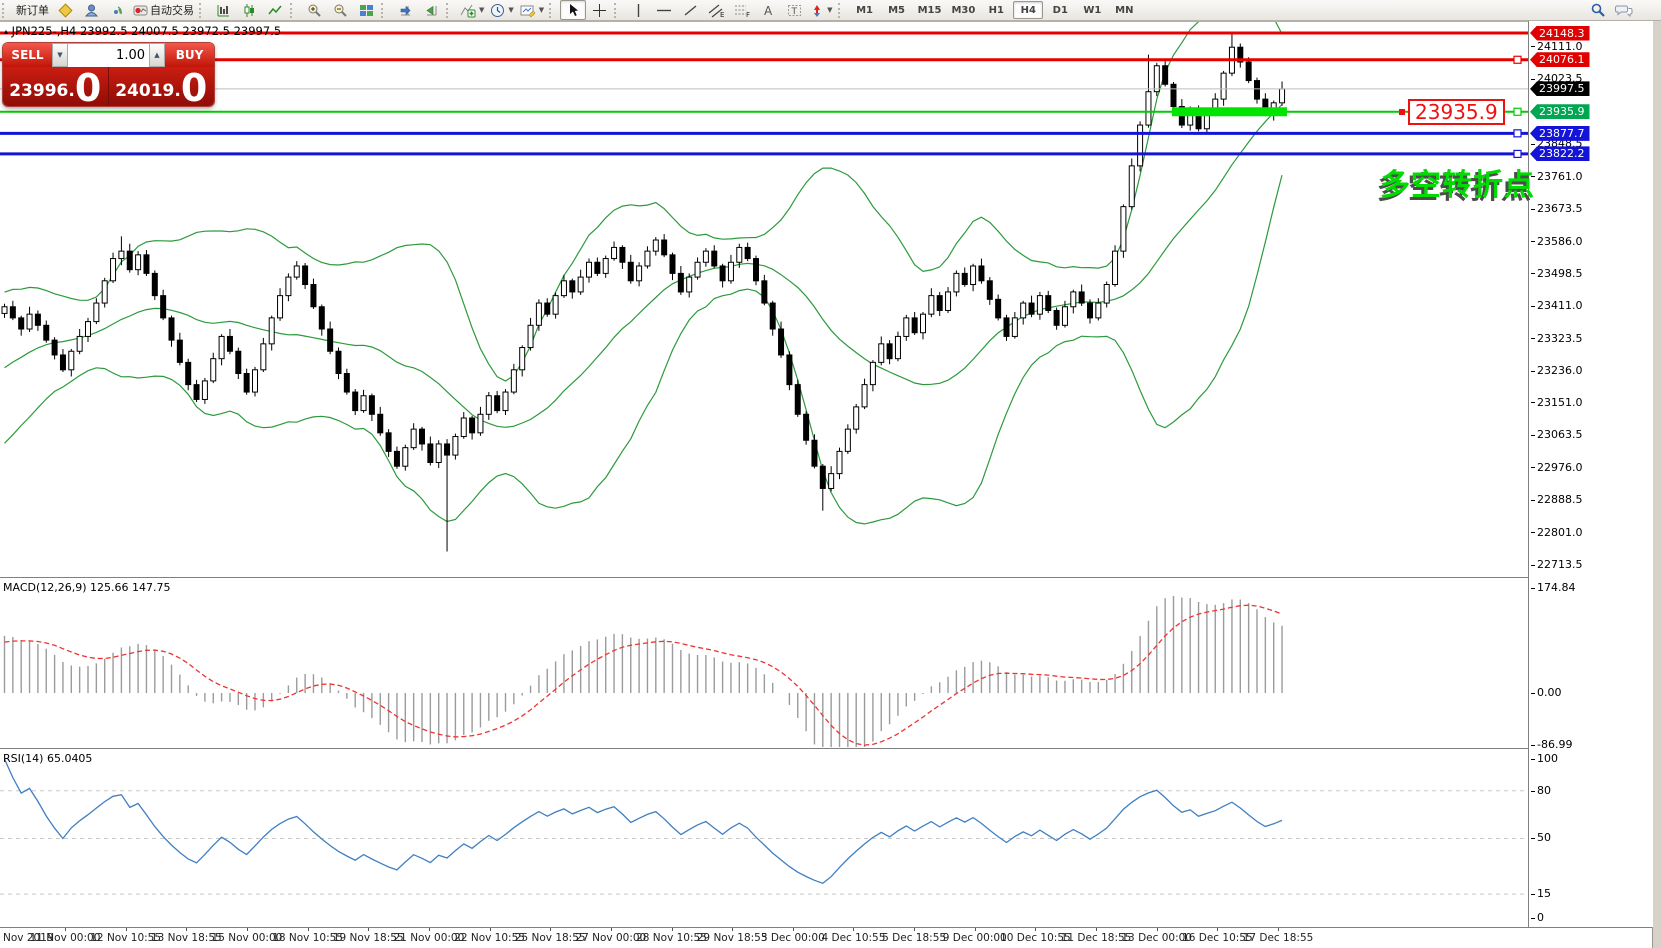 This screenshot has height=948, width=1661. I want to click on hline-price-label: 23935.9, so click(1456, 112).